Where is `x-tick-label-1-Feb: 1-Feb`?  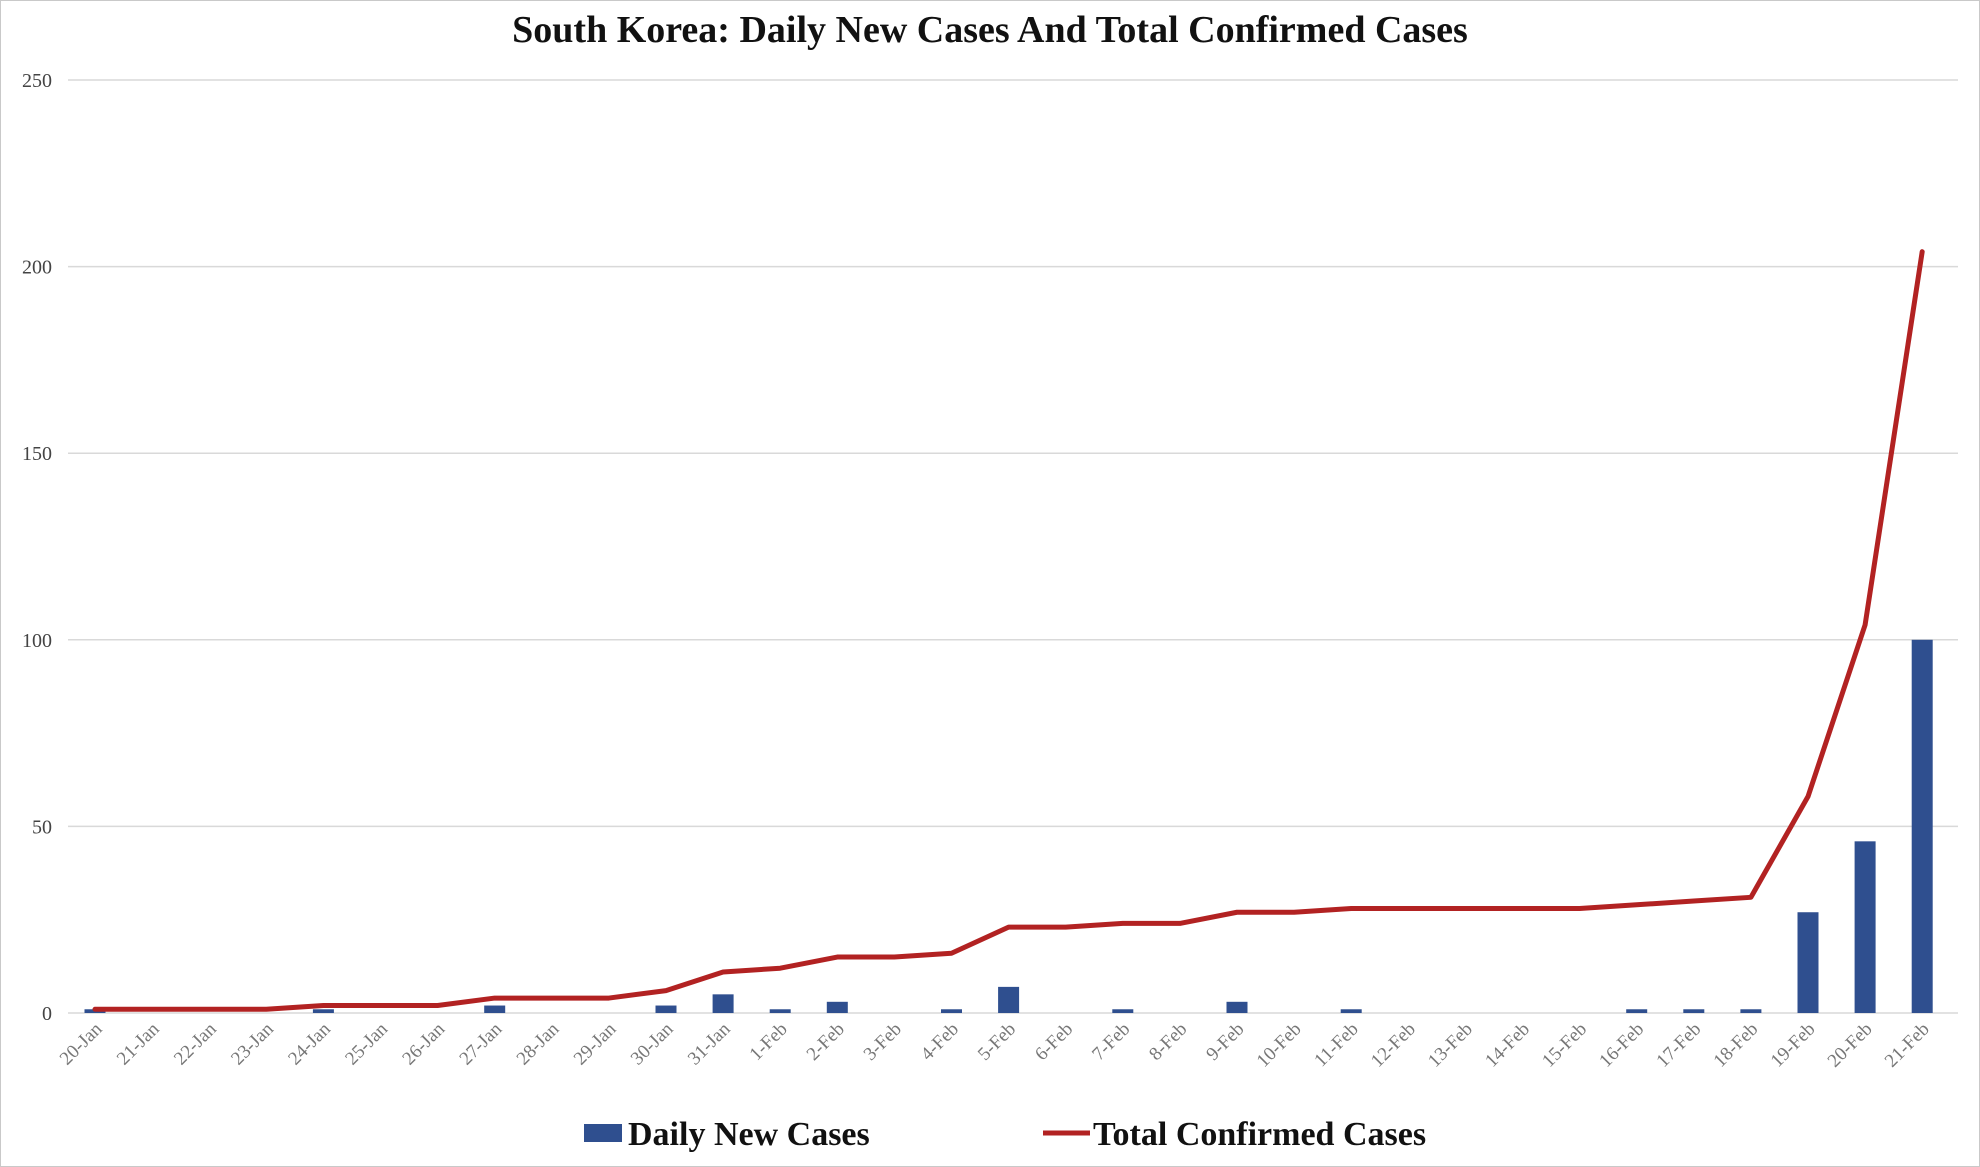
x-tick-label-1-Feb: 1-Feb is located at coordinates (769, 1042).